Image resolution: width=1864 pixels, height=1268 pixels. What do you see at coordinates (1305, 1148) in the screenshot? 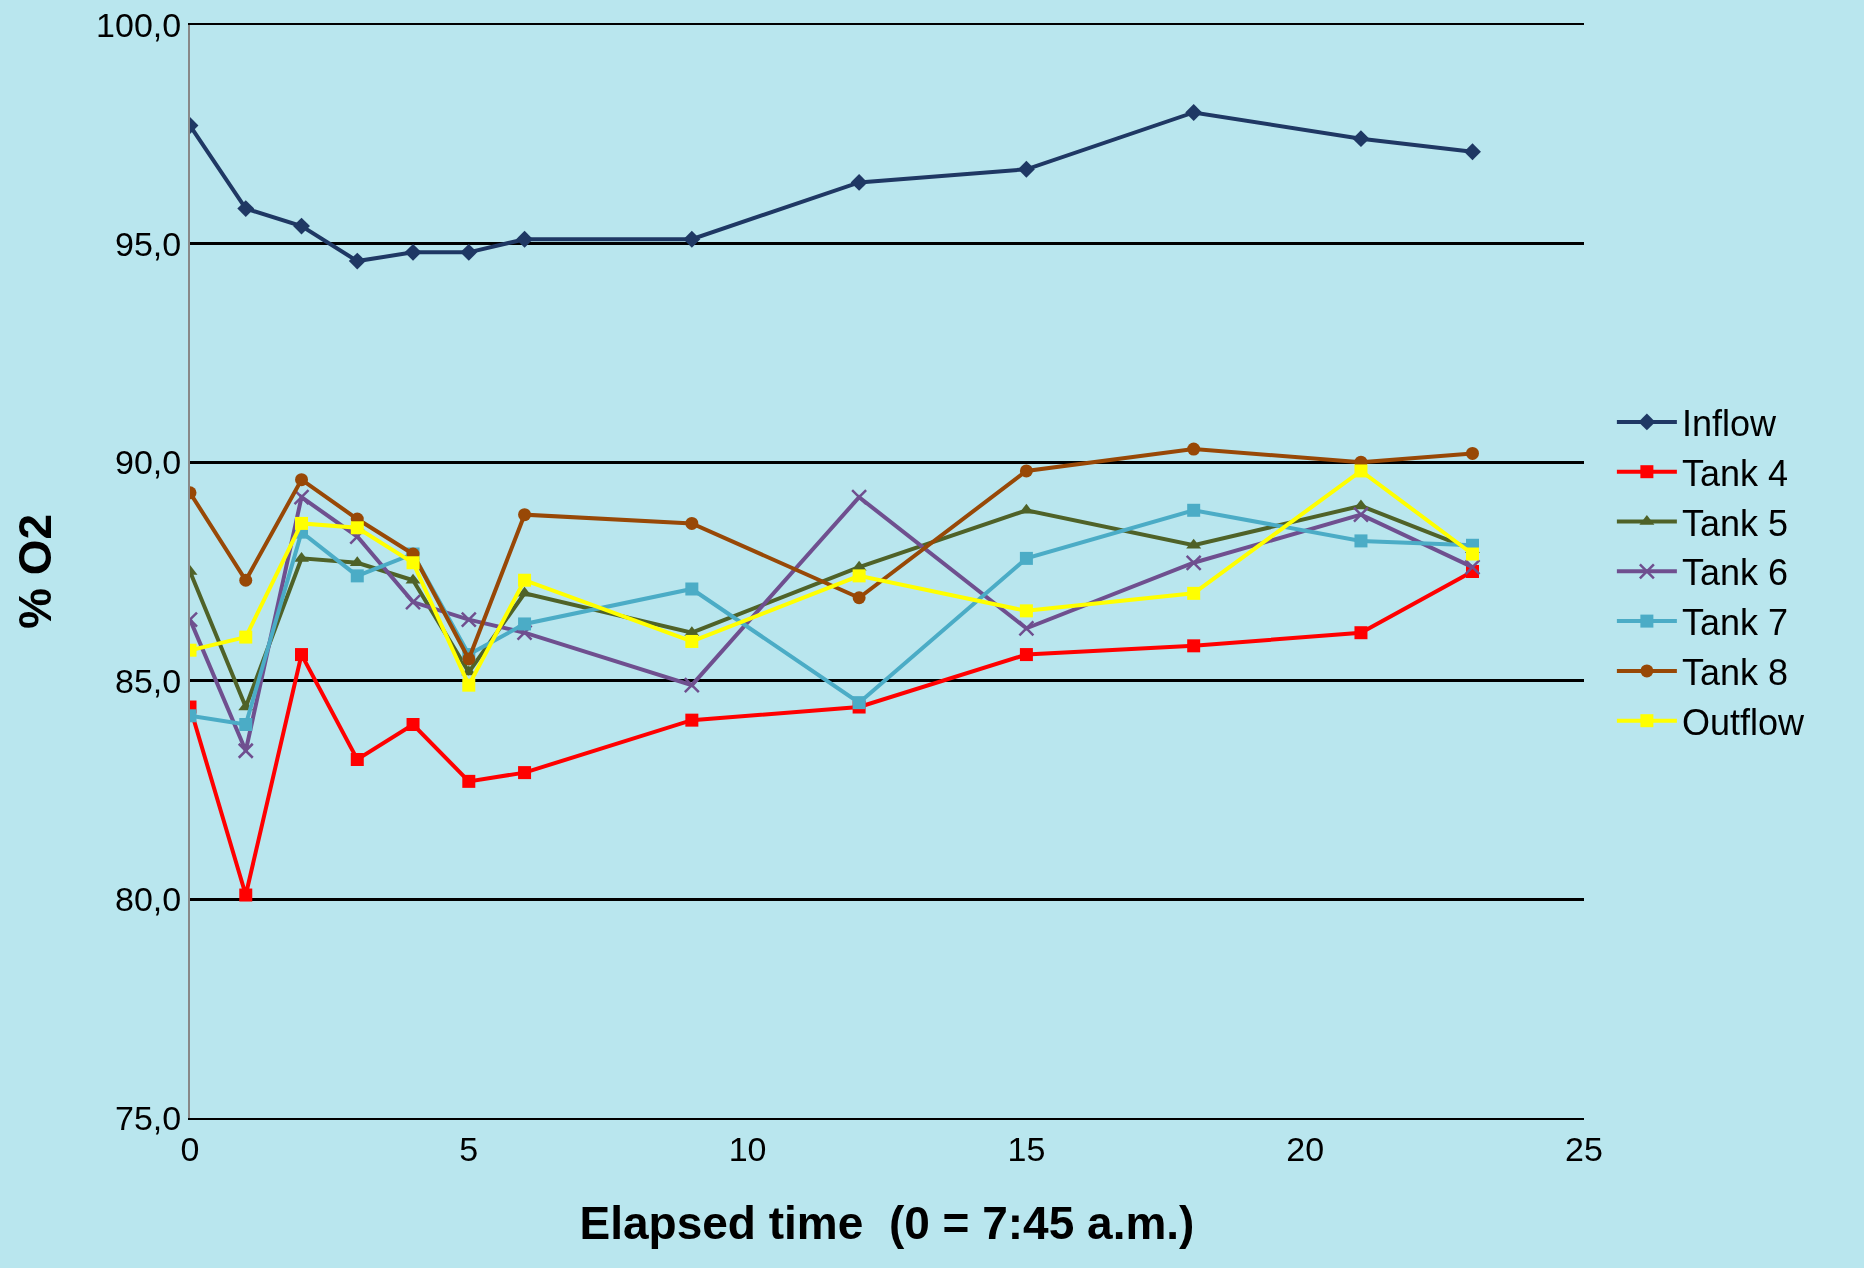
I see `x-tick-label: 20` at bounding box center [1305, 1148].